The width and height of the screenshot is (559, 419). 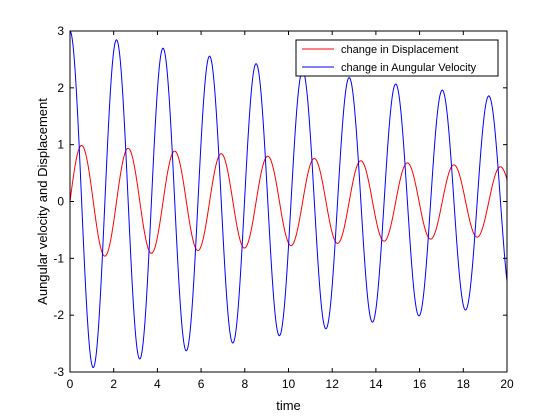 I want to click on x-tick-label: 16, so click(x=420, y=384).